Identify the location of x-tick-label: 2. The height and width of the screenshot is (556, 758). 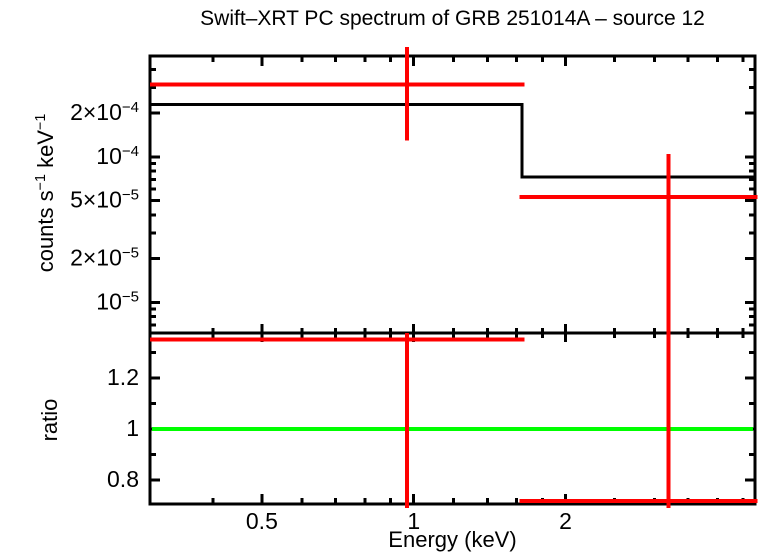
(565, 521).